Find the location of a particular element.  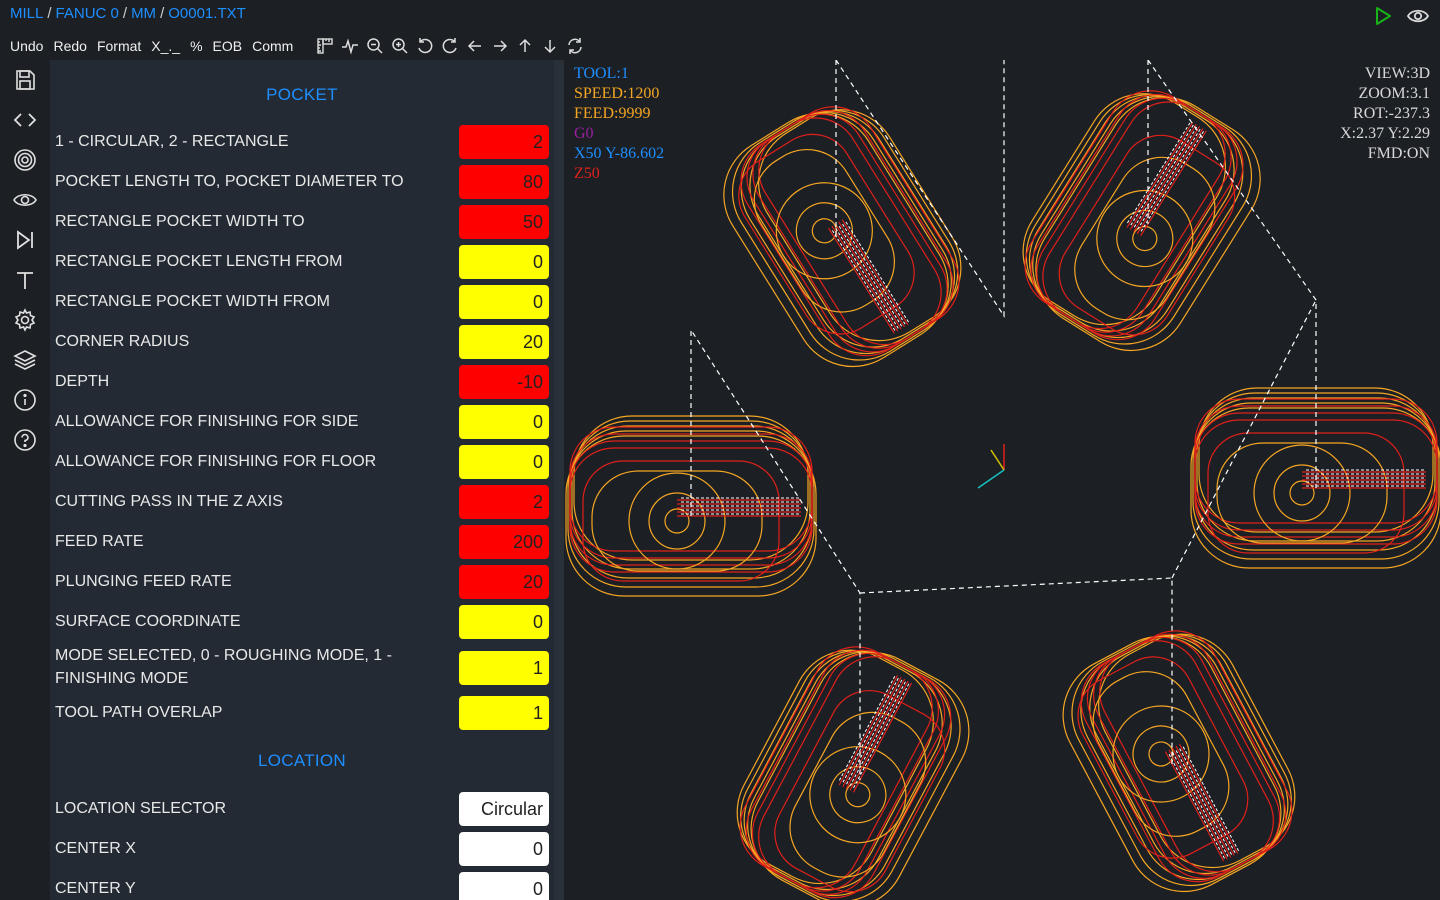

pocket-section-title: POCKET is located at coordinates (302, 94).